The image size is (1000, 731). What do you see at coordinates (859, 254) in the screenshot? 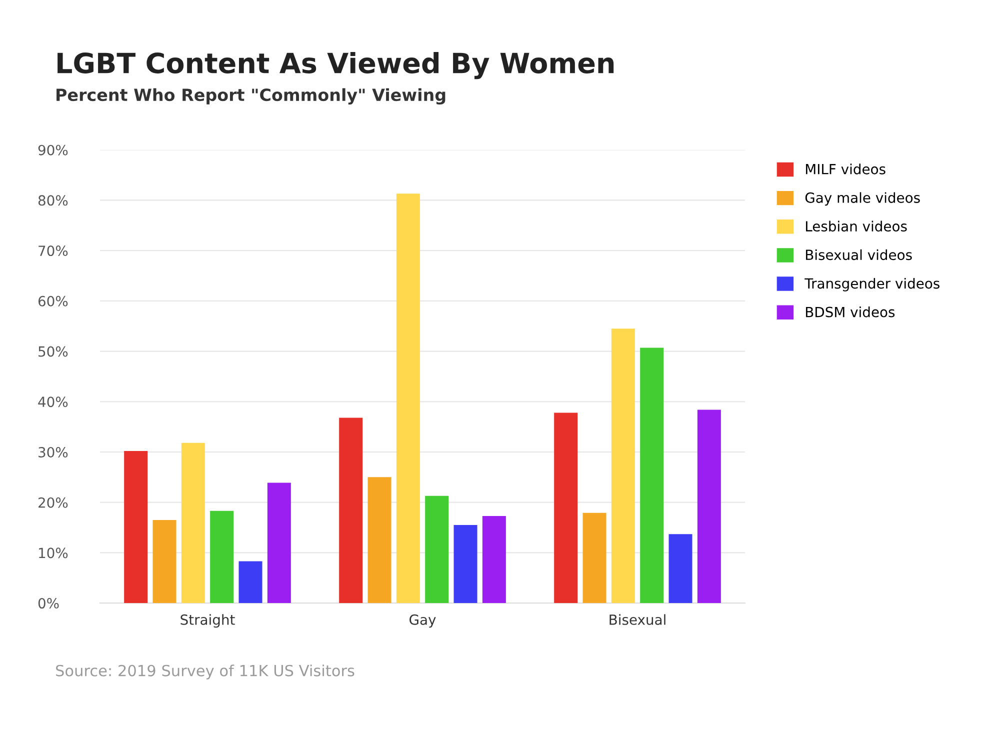
I see `legend-label: Bisexual videos` at bounding box center [859, 254].